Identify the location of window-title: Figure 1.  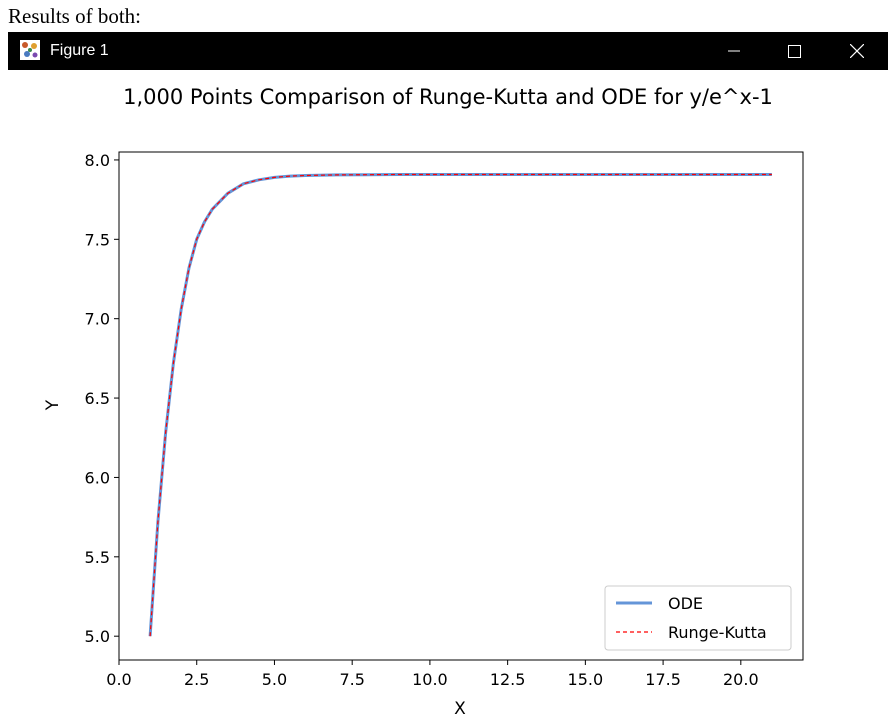
(79, 50).